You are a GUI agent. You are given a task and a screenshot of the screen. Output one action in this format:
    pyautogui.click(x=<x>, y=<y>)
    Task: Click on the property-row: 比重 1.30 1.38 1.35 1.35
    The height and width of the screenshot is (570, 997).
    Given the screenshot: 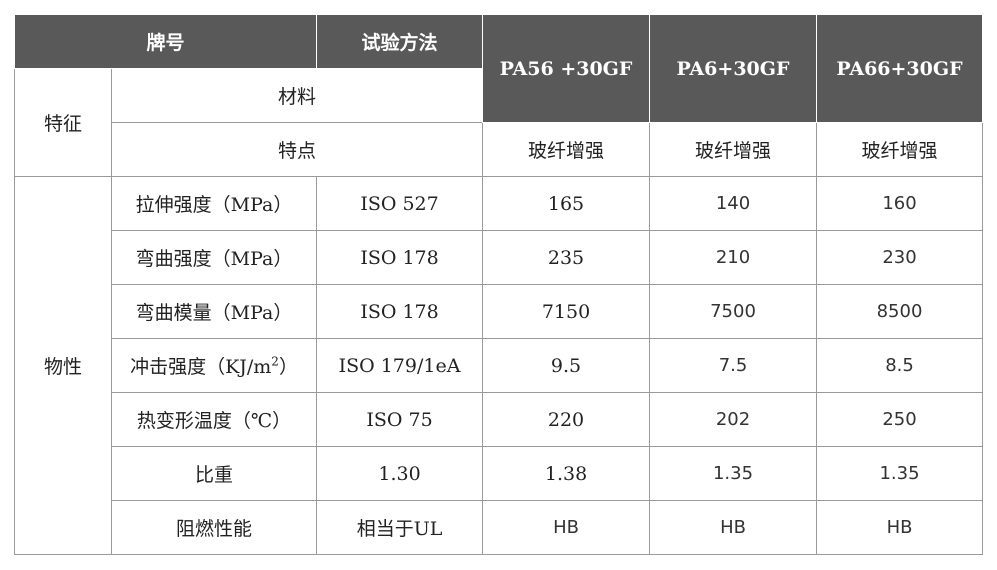 What is the action you would take?
    pyautogui.click(x=499, y=473)
    